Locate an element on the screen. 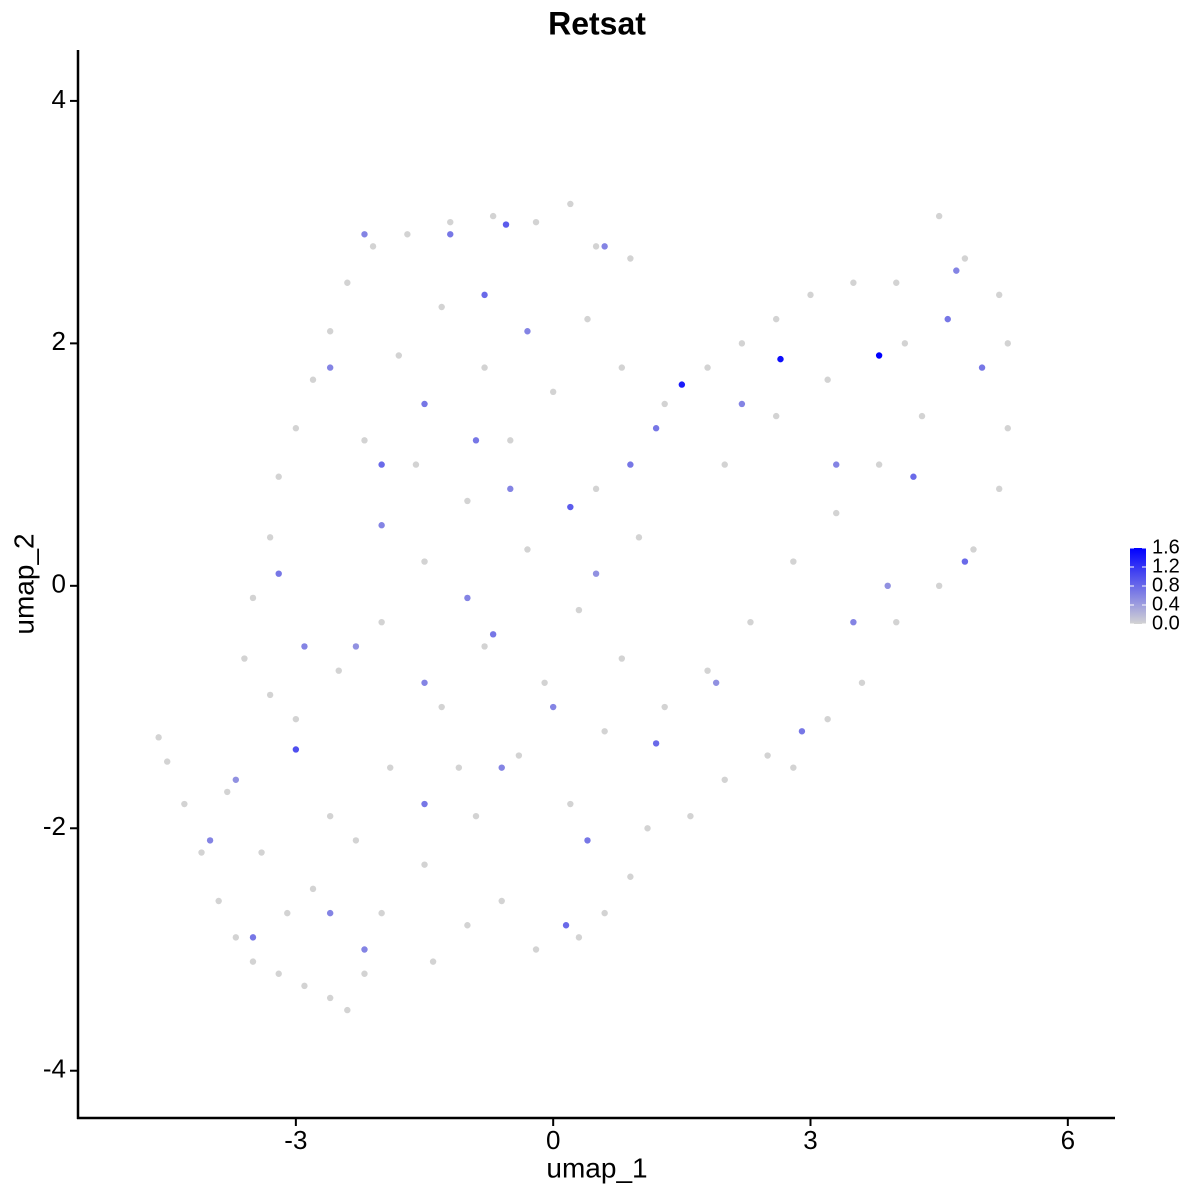 The width and height of the screenshot is (1200, 1200). y-tick-label: 0 is located at coordinates (59, 584).